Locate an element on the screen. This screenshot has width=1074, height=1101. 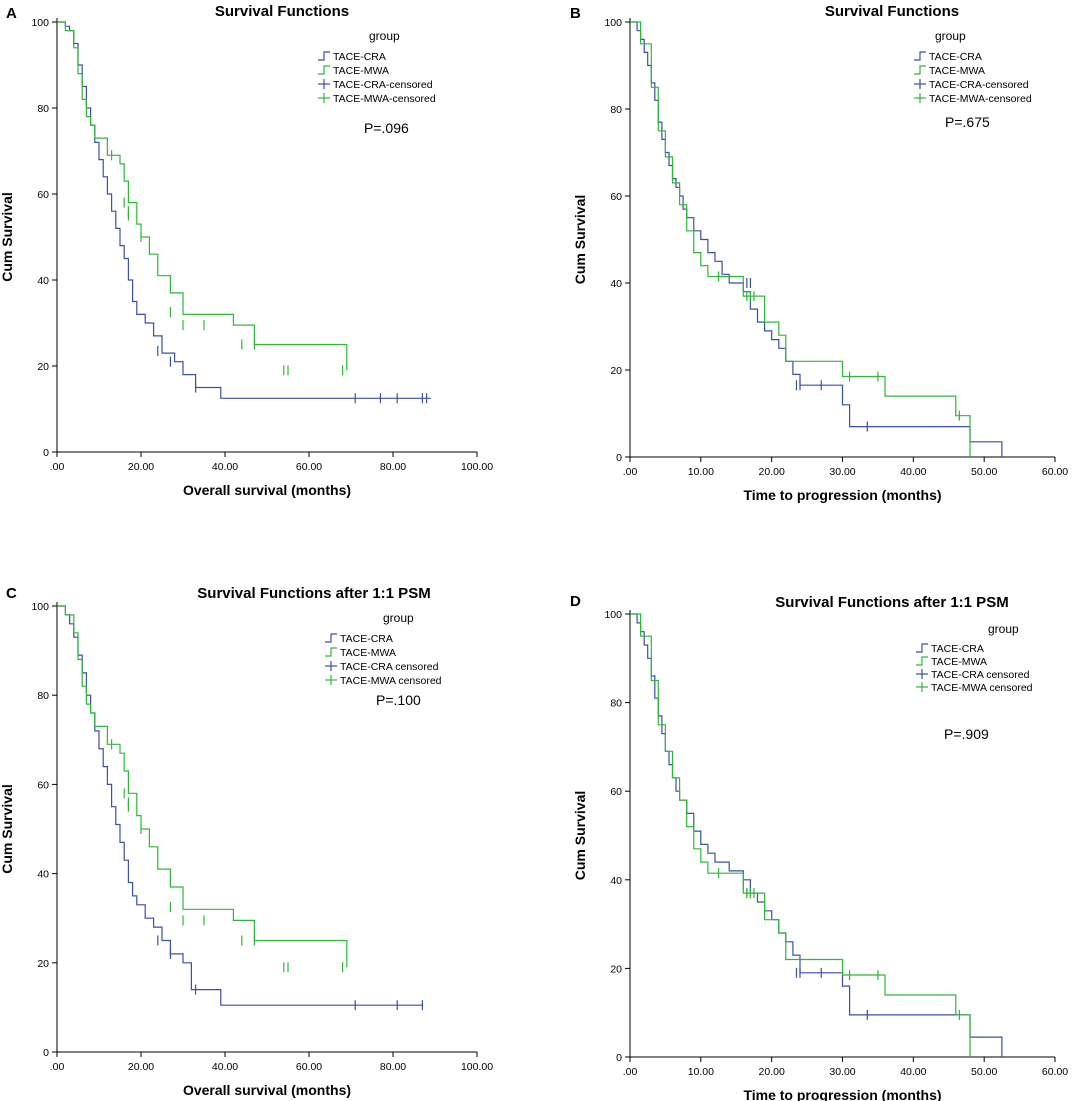
legend-label: TACE-CRA-censored is located at coordinates (979, 85).